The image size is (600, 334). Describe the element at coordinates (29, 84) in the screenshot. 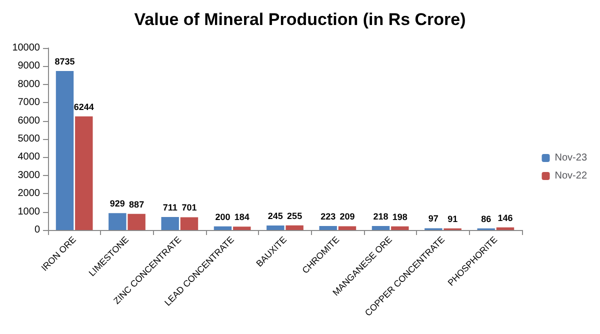

I see `y-tick-label: 8000` at that location.